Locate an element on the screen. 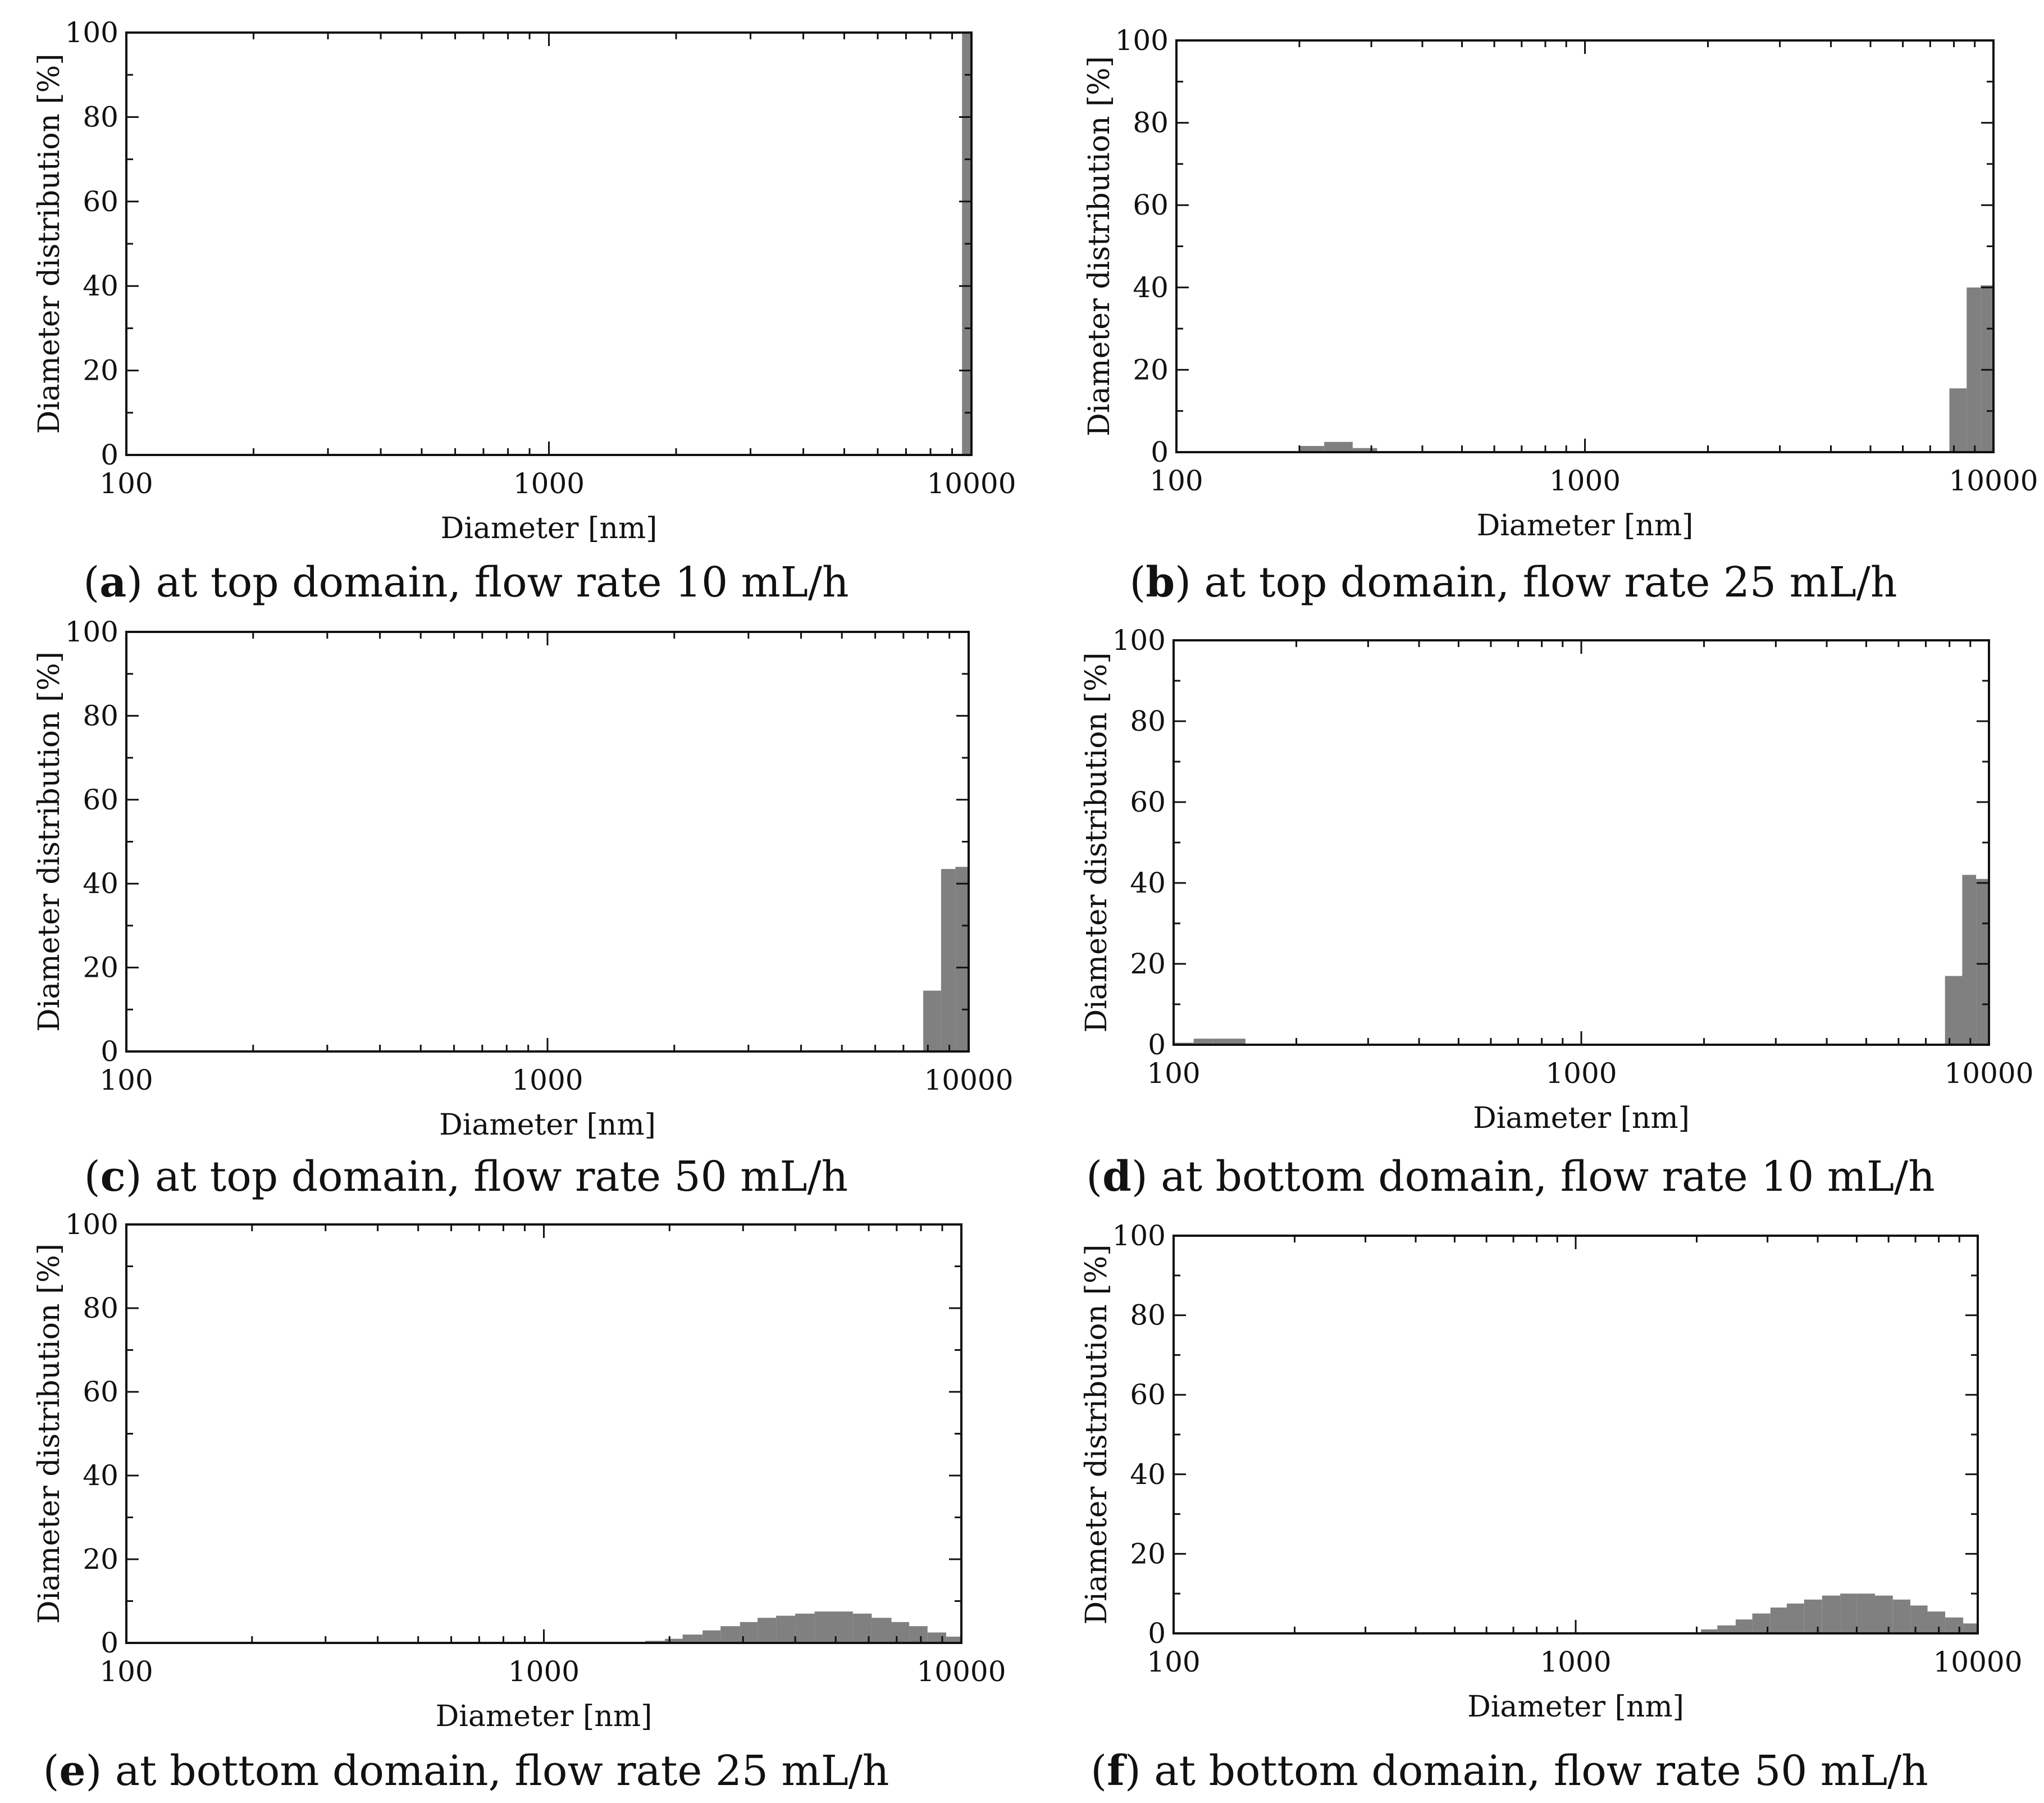  caption-text: at bottom domain, flow rate 25 mL/h is located at coordinates (495, 1771).